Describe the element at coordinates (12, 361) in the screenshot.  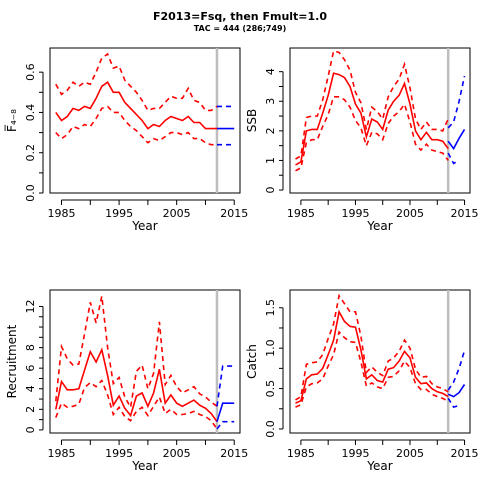
I see `y-axis-label: Recruitment` at that location.